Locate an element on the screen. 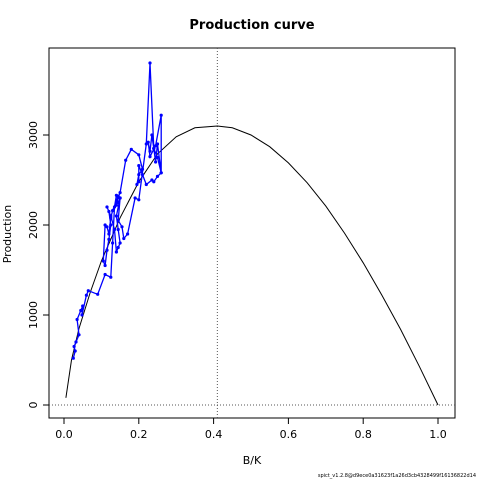 The height and width of the screenshot is (480, 480). y-tick-label: 1000 is located at coordinates (33, 315).